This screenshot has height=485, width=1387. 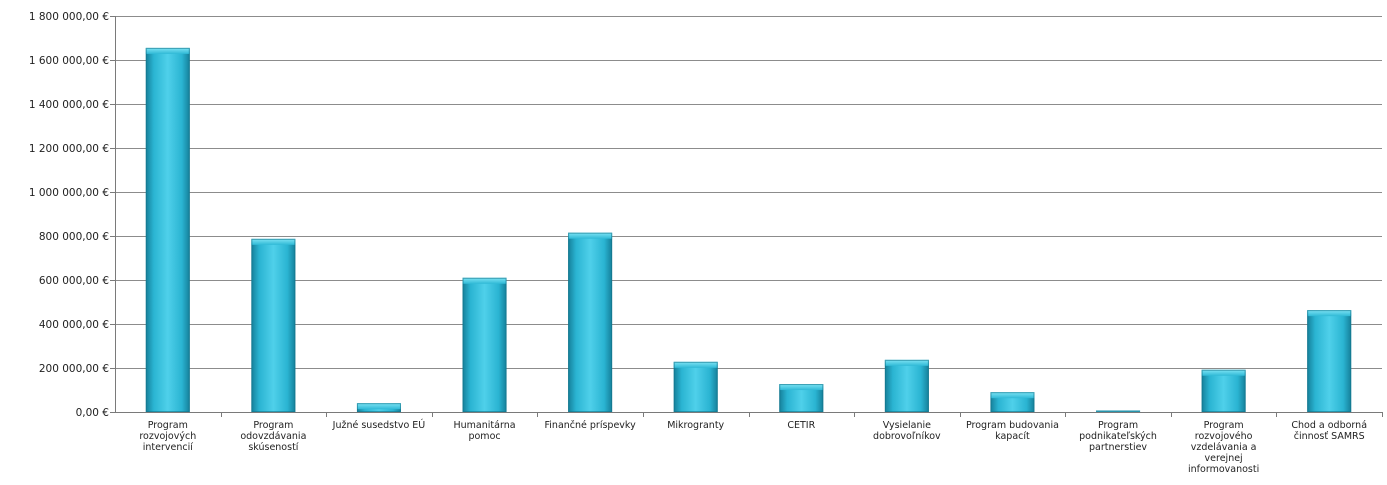 I want to click on x-category-label-line: informovanosti, so click(x=1223, y=469).